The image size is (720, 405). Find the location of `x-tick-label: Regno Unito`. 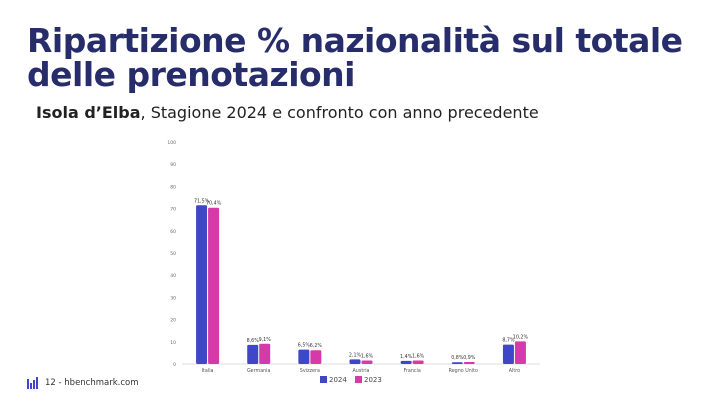

x-tick-label: Regno Unito is located at coordinates (463, 371).